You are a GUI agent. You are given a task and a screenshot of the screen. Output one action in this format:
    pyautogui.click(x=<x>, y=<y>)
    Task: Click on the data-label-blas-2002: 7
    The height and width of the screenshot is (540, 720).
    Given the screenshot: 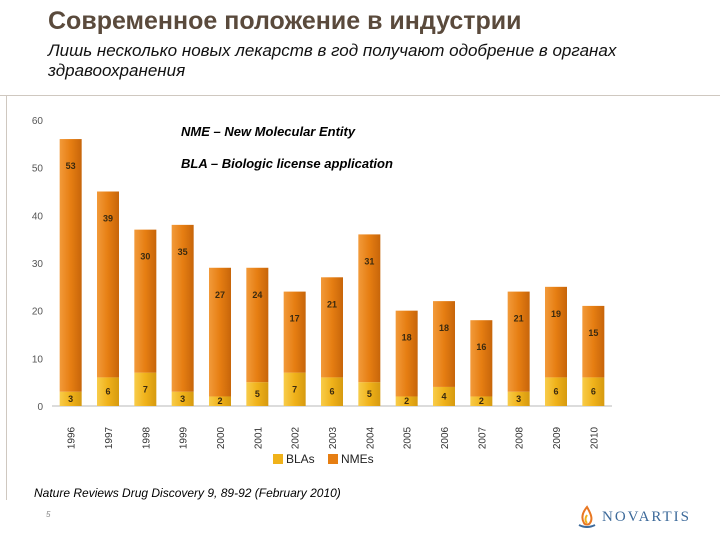 What is the action you would take?
    pyautogui.click(x=294, y=389)
    